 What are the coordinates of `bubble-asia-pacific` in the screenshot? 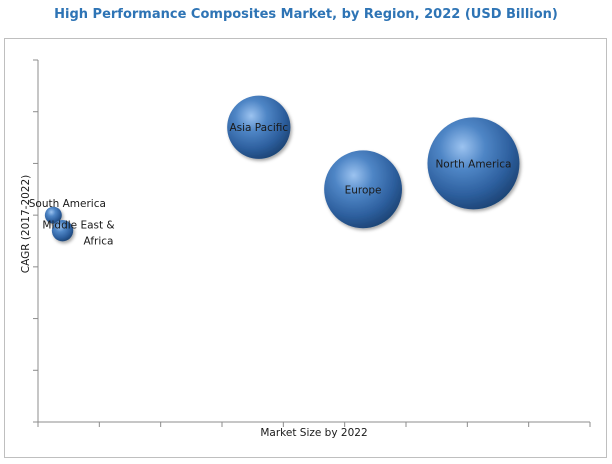 It's located at (259, 127).